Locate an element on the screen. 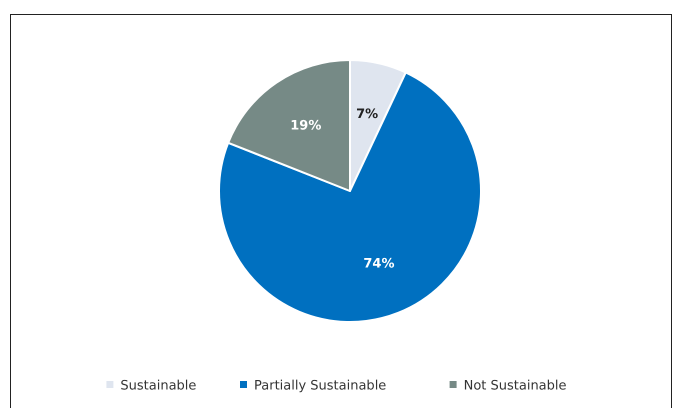 Image resolution: width=681 pixels, height=408 pixels. legend-label: Partially Sustainable is located at coordinates (320, 386).